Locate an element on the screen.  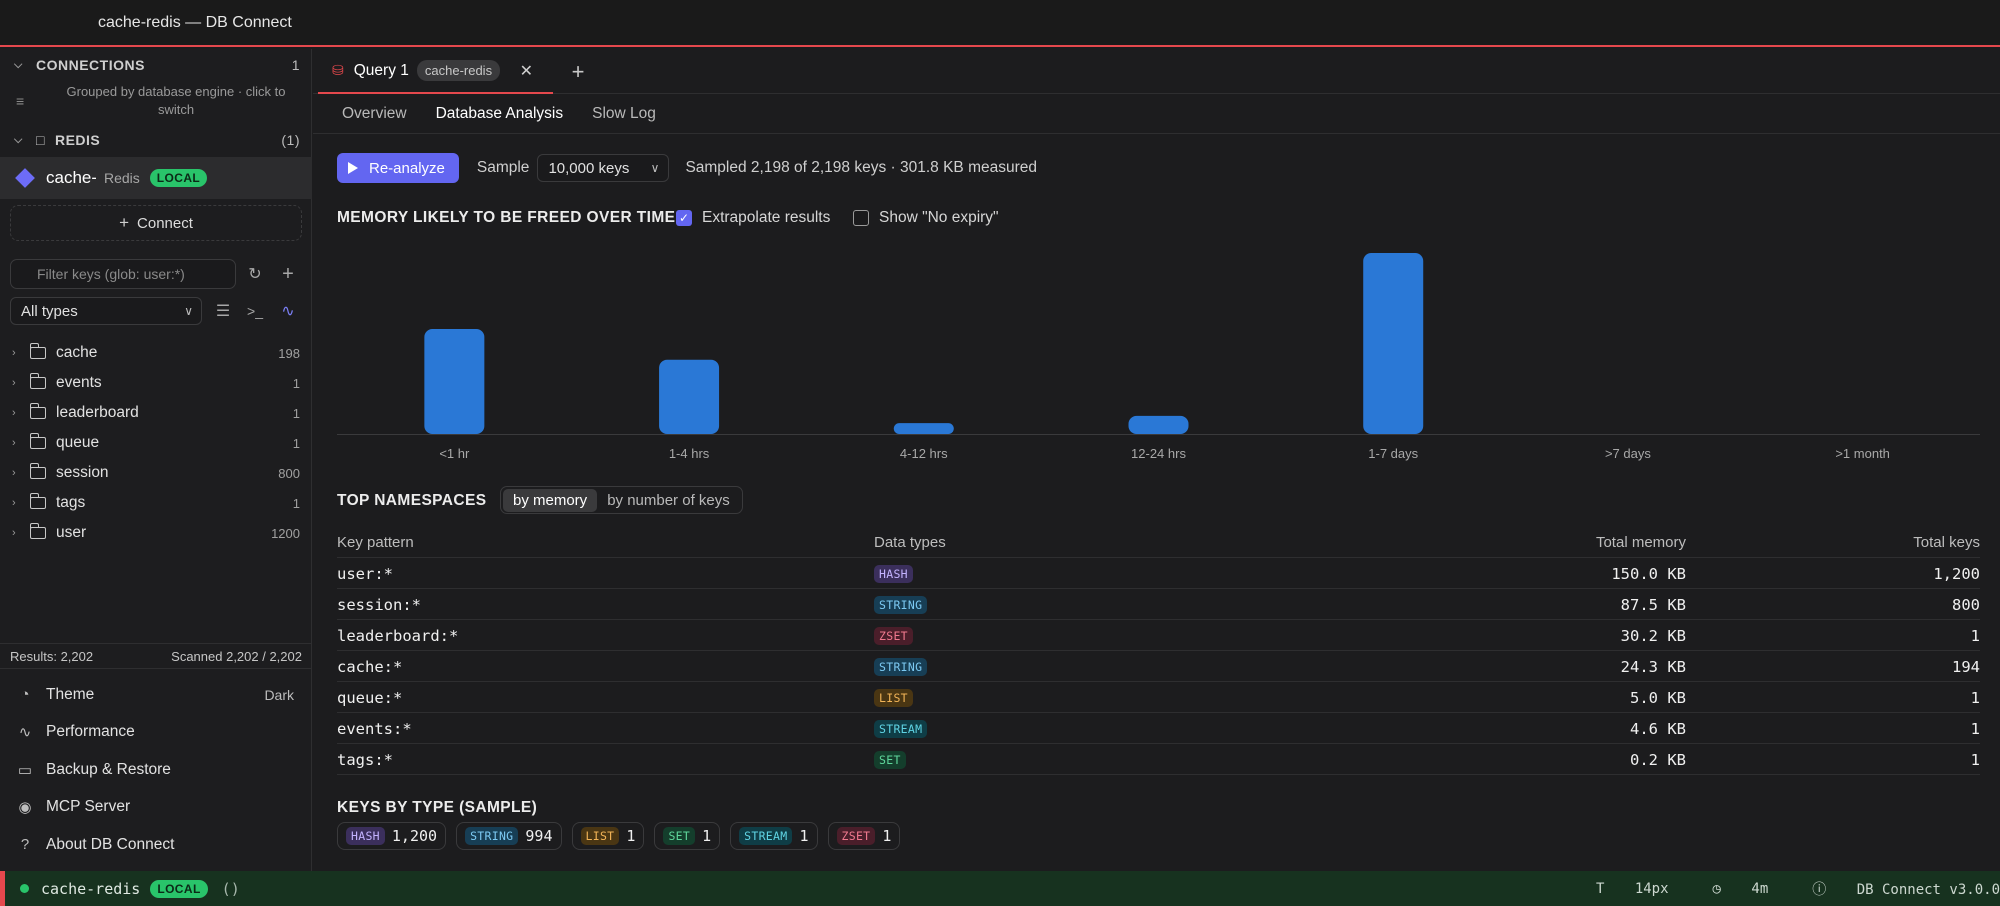
group-redis-header: ⌵ □ REDIS (1) is located at coordinates (156, 140).